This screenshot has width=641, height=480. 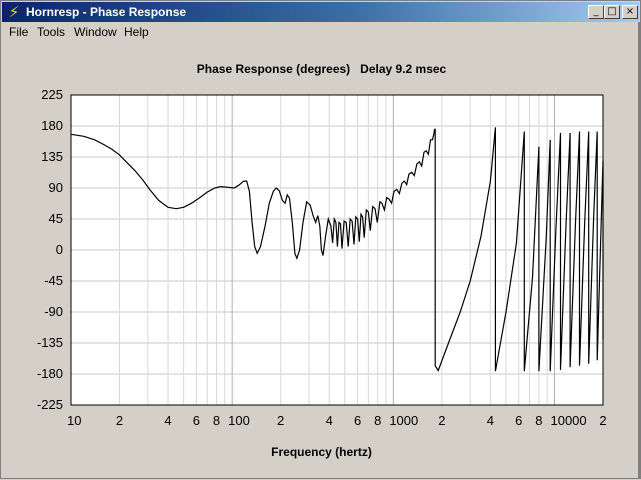 What do you see at coordinates (56, 218) in the screenshot?
I see `y-tick-label: 45` at bounding box center [56, 218].